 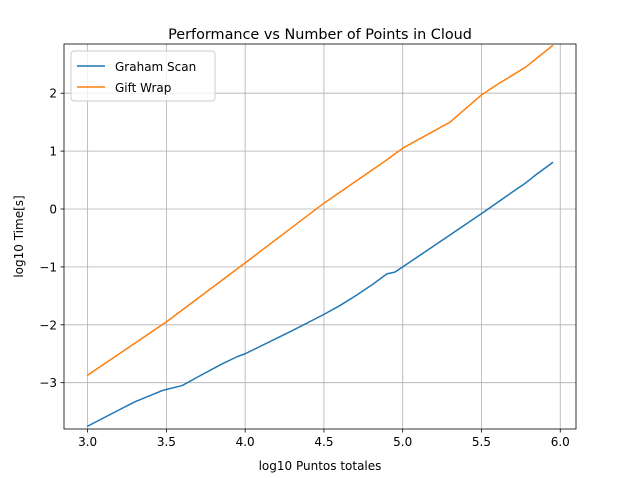 What do you see at coordinates (320, 35) in the screenshot?
I see `chart-title: Performance vs Number of Points in Cloud` at bounding box center [320, 35].